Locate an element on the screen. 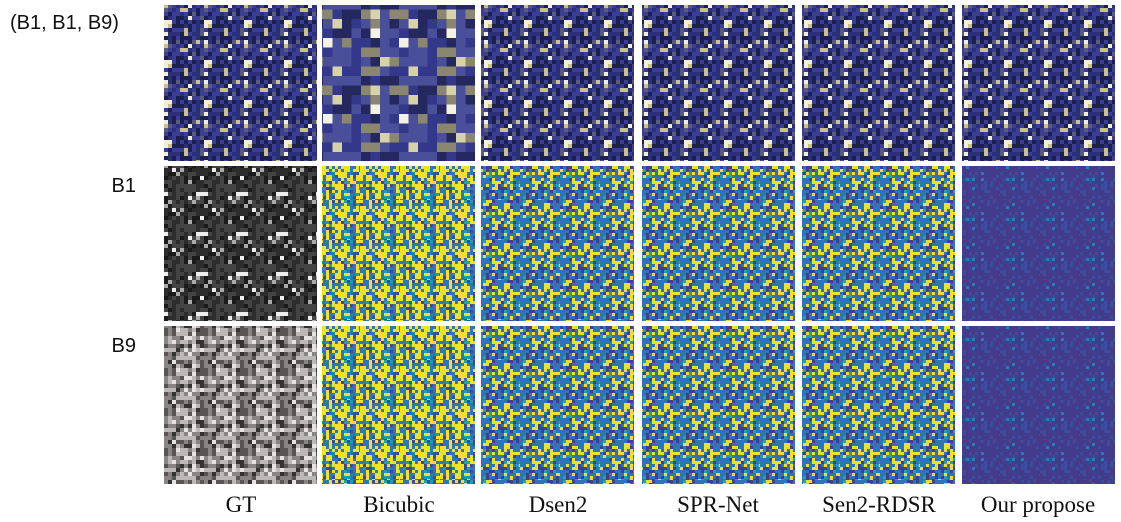 Image resolution: width=1121 pixels, height=522 pixels. column-label: Sen2-RDSR is located at coordinates (879, 504).